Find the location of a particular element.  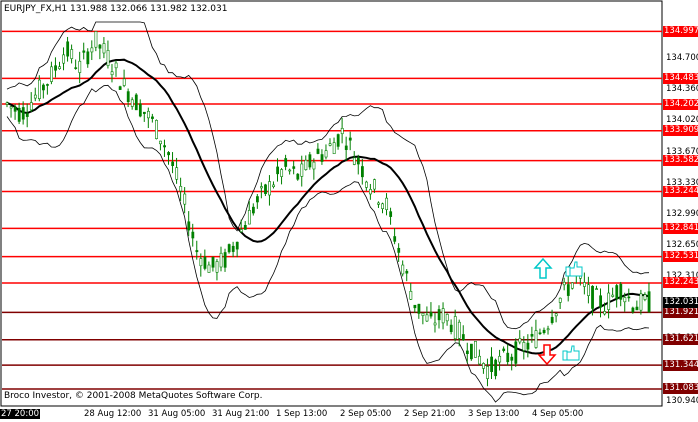

price-tick-label: 133.670 is located at coordinates (682, 151).